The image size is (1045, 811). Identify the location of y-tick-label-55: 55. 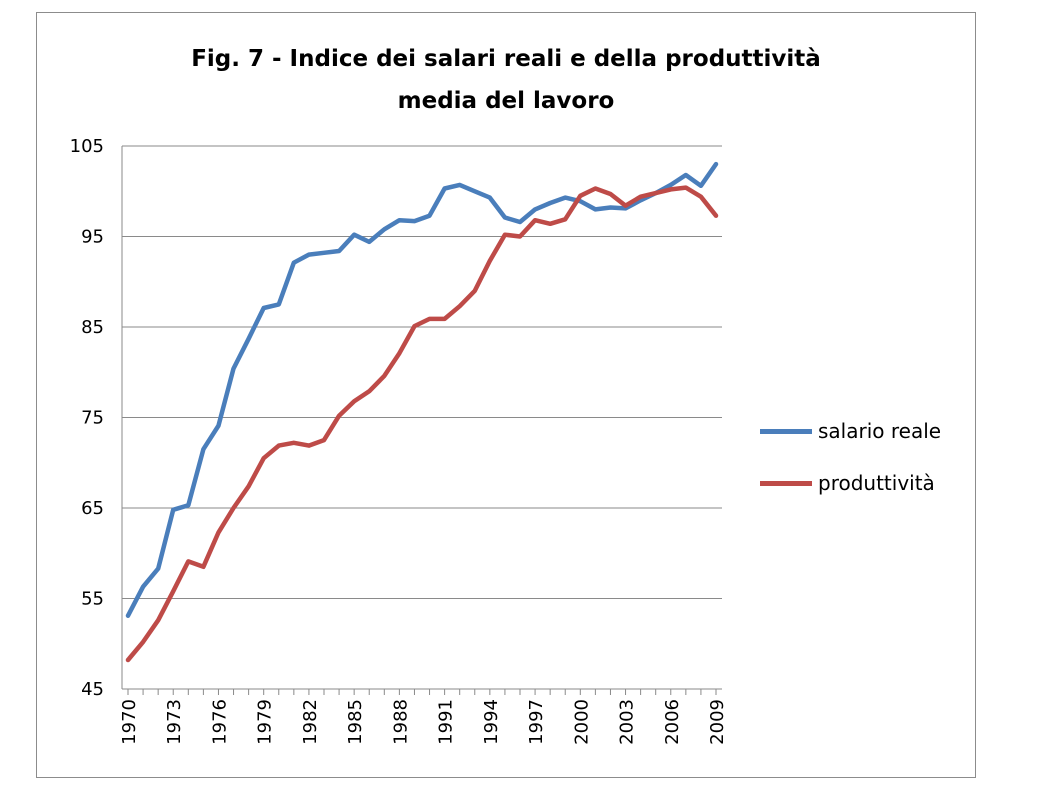
(92, 599).